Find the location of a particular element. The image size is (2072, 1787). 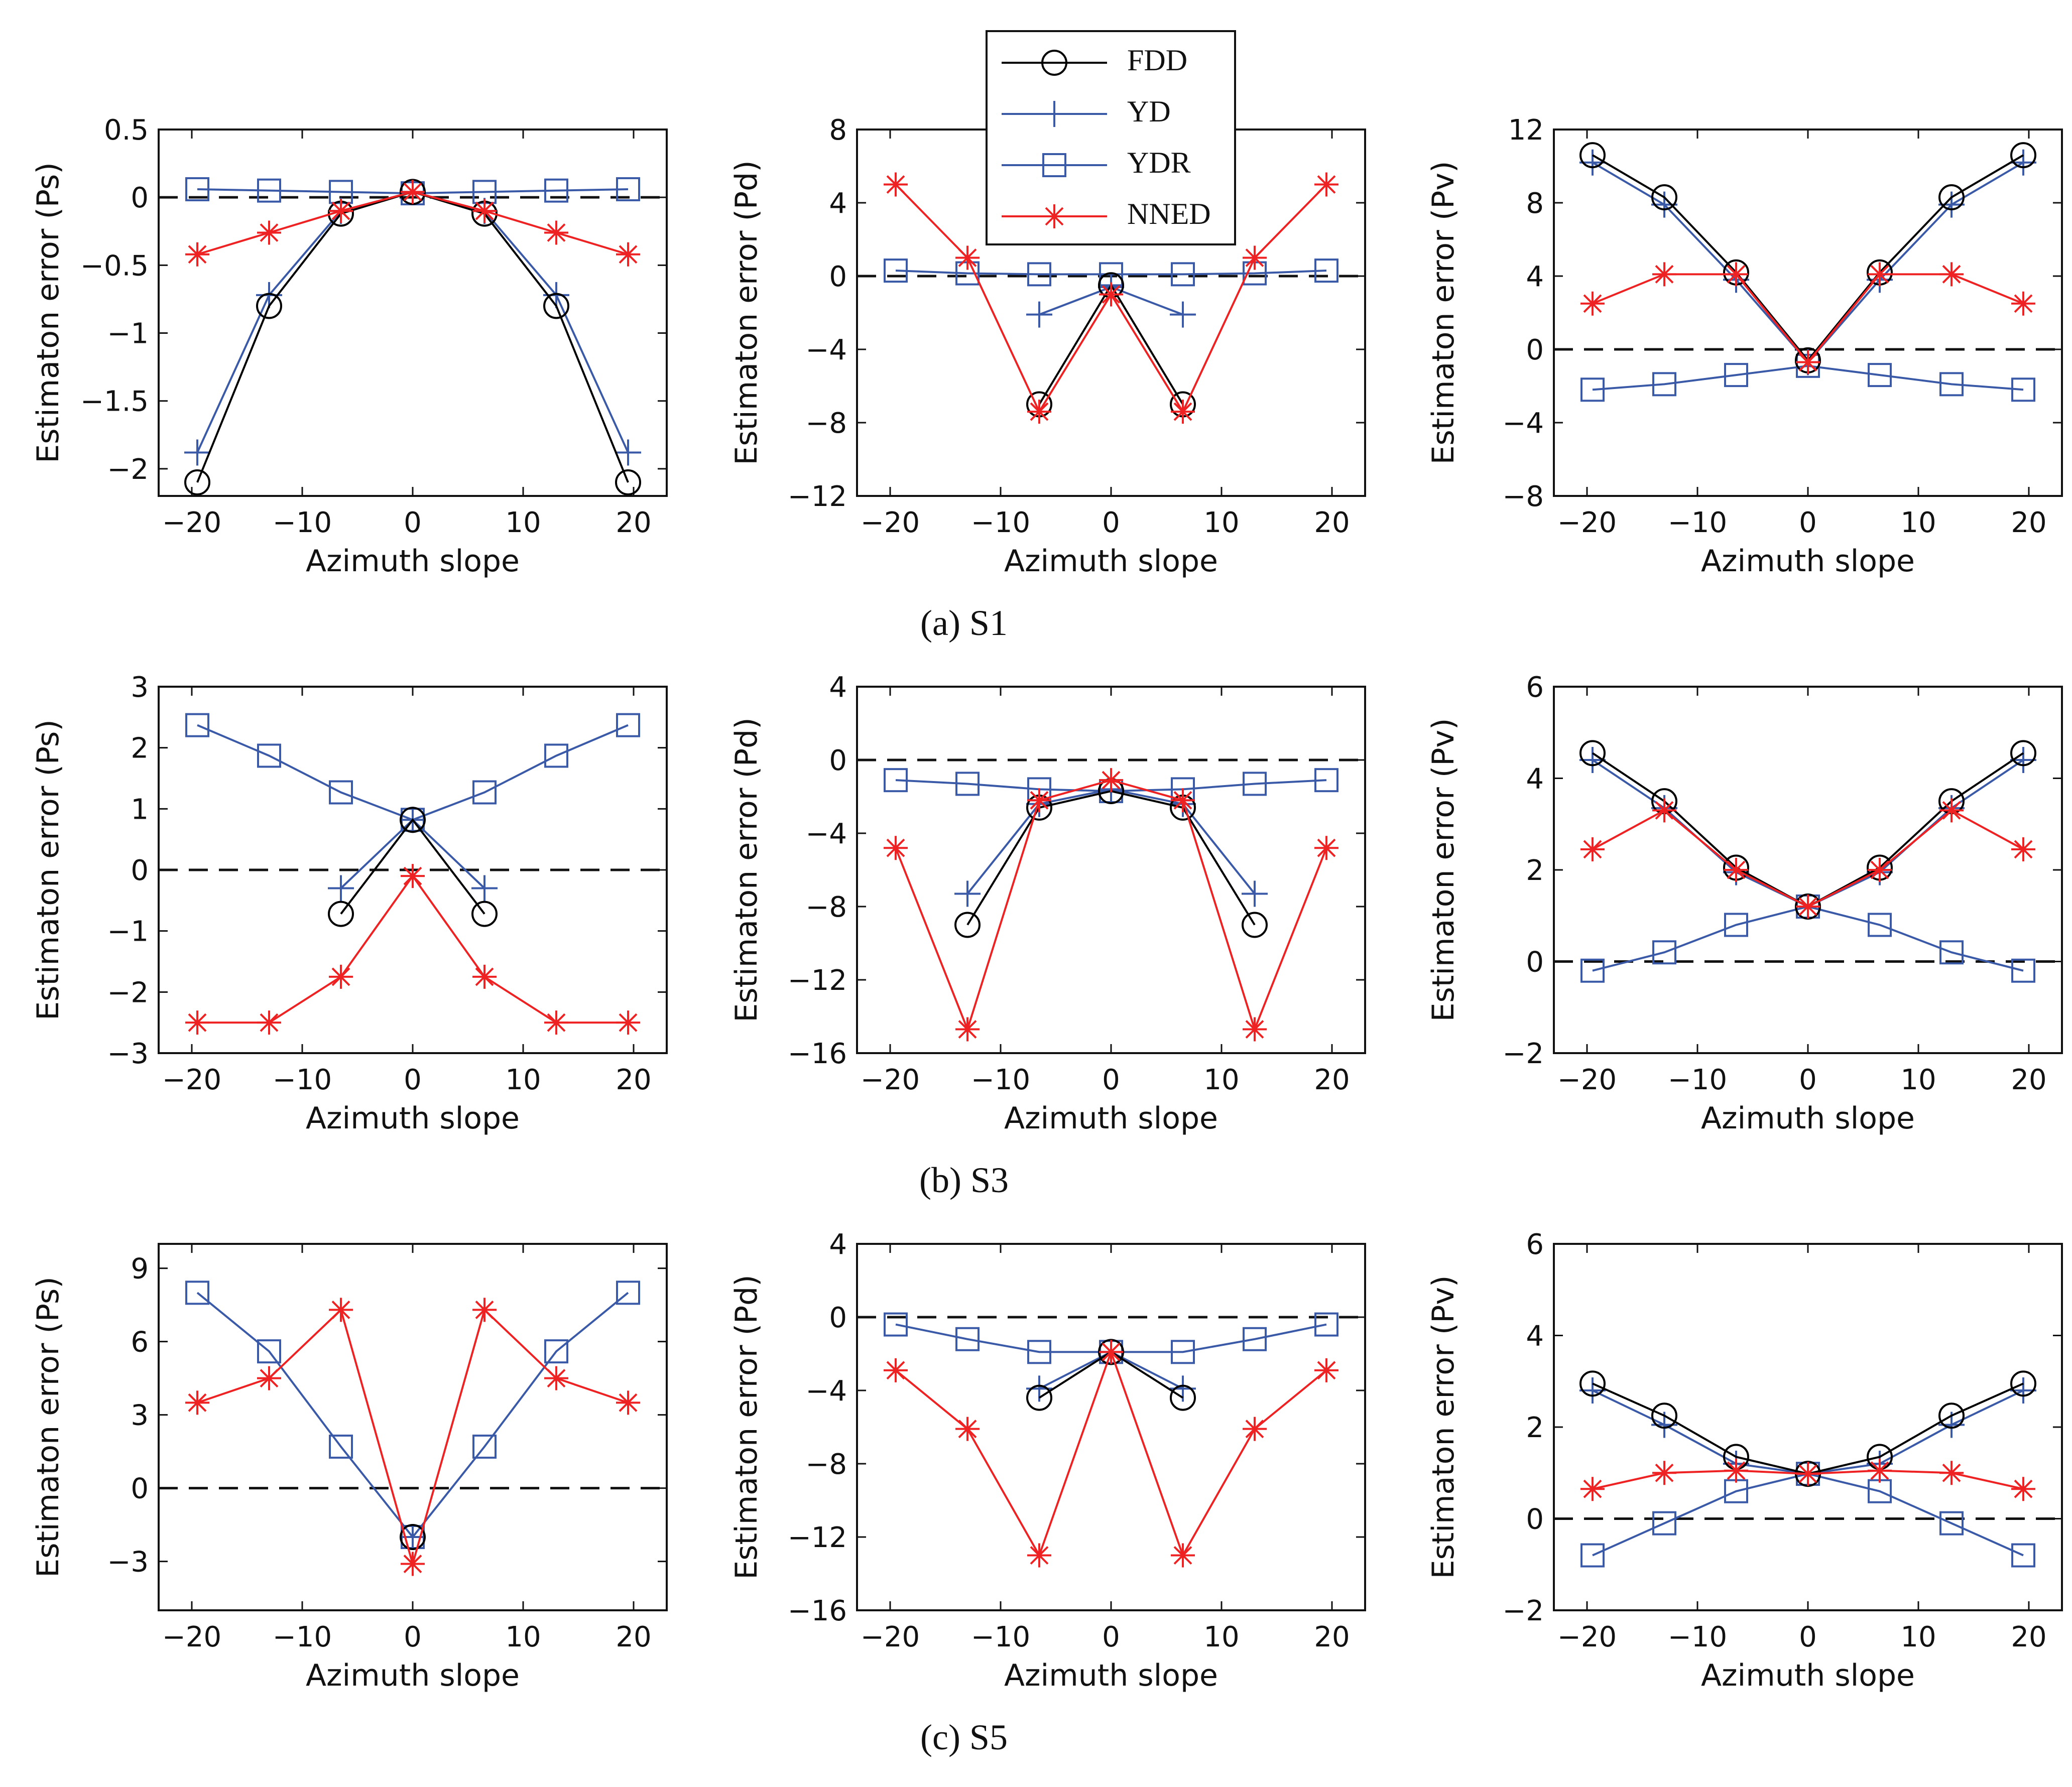

y-tick-label: −2 is located at coordinates (1523, 1611).